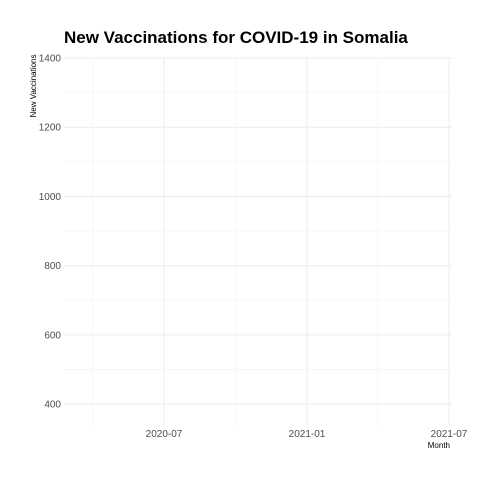  I want to click on y-tick-label: 600, so click(52, 335).